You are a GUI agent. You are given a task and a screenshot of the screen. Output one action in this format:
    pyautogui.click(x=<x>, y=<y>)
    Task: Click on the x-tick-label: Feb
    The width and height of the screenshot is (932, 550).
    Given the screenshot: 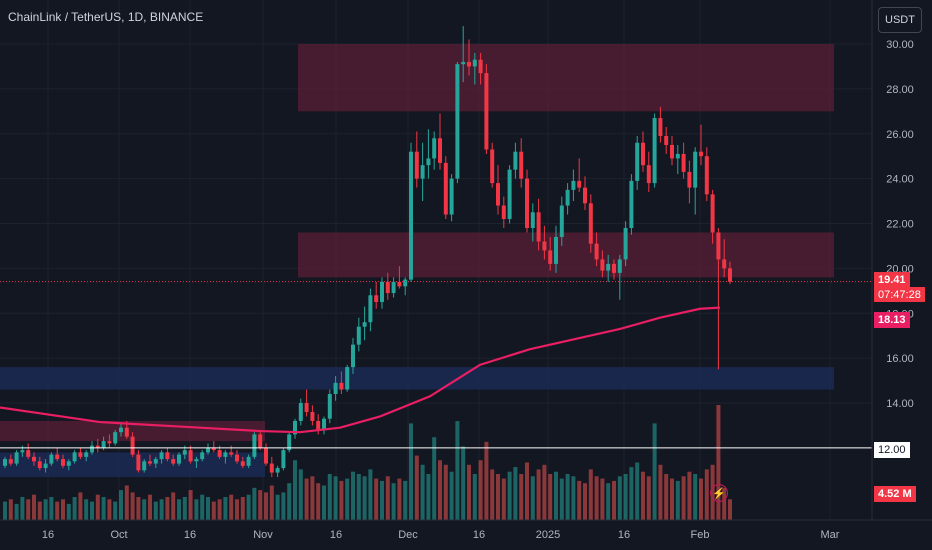 What is the action you would take?
    pyautogui.click(x=700, y=535)
    